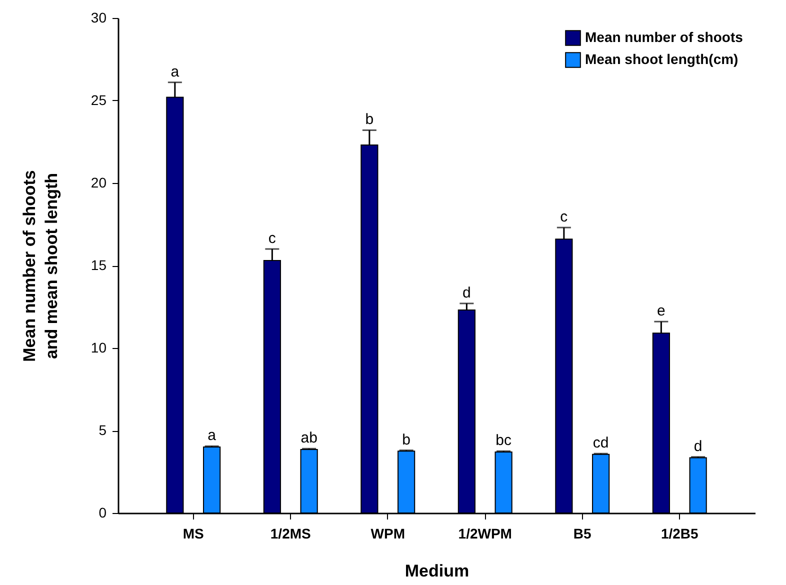 This screenshot has height=585, width=786. Describe the element at coordinates (582, 534) in the screenshot. I see `x-tick-label: B5` at that location.